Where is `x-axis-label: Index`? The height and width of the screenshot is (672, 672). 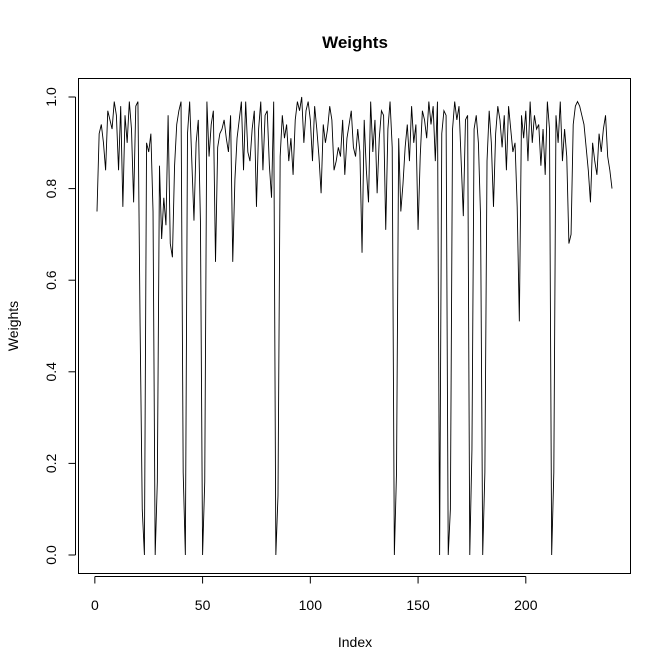 x-axis-label: Index is located at coordinates (355, 642).